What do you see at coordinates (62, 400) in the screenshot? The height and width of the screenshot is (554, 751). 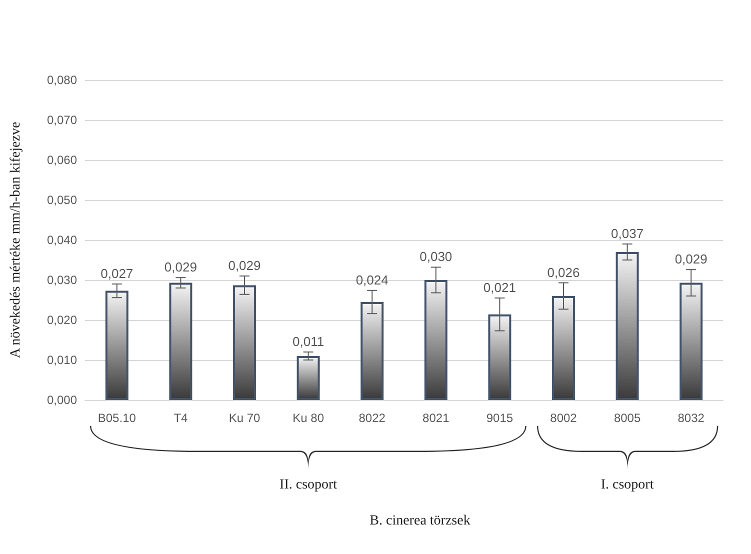 I see `y-tick-label: 0,000` at bounding box center [62, 400].